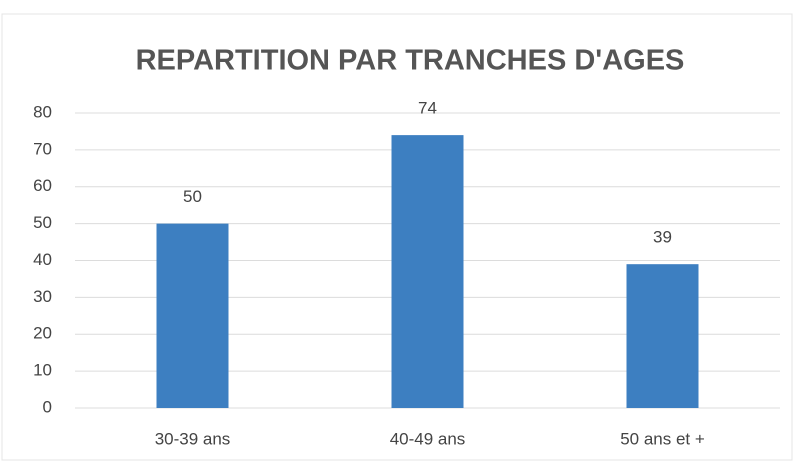 This screenshot has width=795, height=463. I want to click on y-tick-label: 40, so click(42, 259).